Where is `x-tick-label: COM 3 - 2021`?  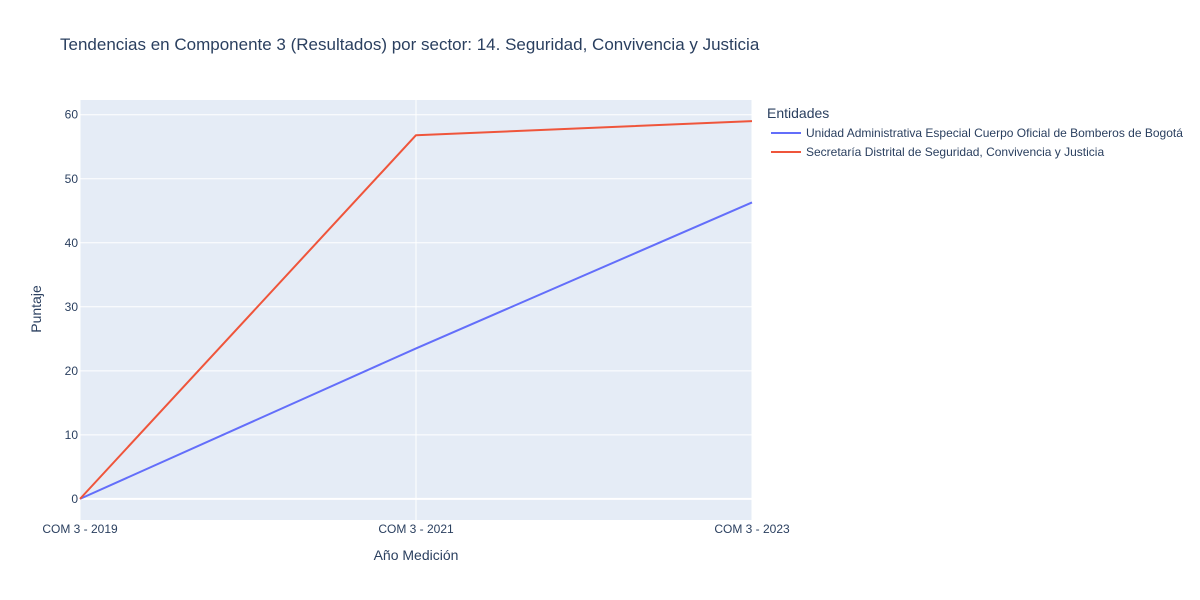 x-tick-label: COM 3 - 2021 is located at coordinates (416, 529).